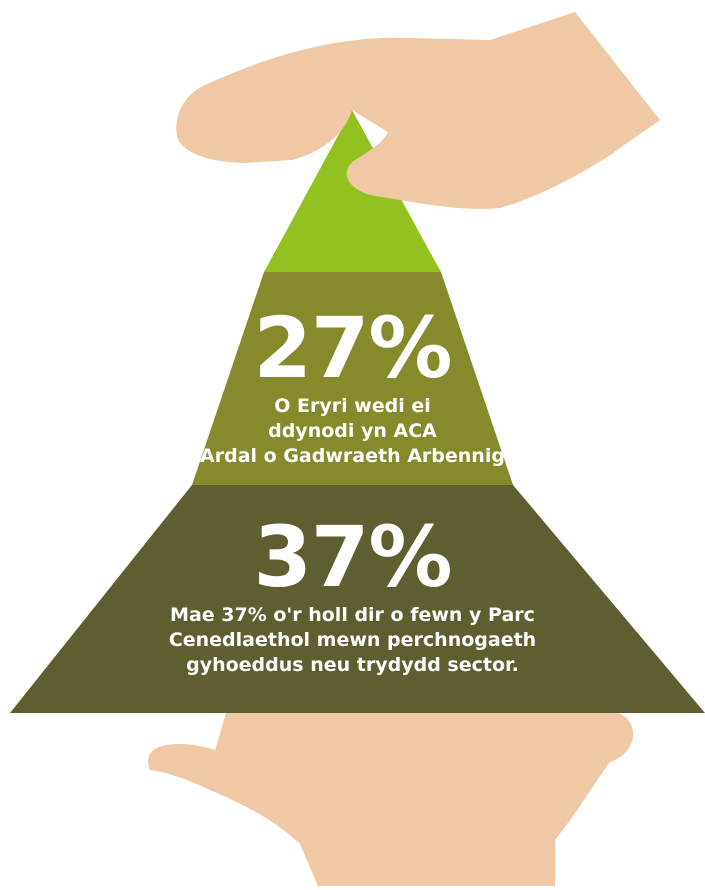 The height and width of the screenshot is (890, 705). What do you see at coordinates (352, 665) in the screenshot?
I see `base-caption-line: gyhoeddus neu trydydd sector.` at bounding box center [352, 665].